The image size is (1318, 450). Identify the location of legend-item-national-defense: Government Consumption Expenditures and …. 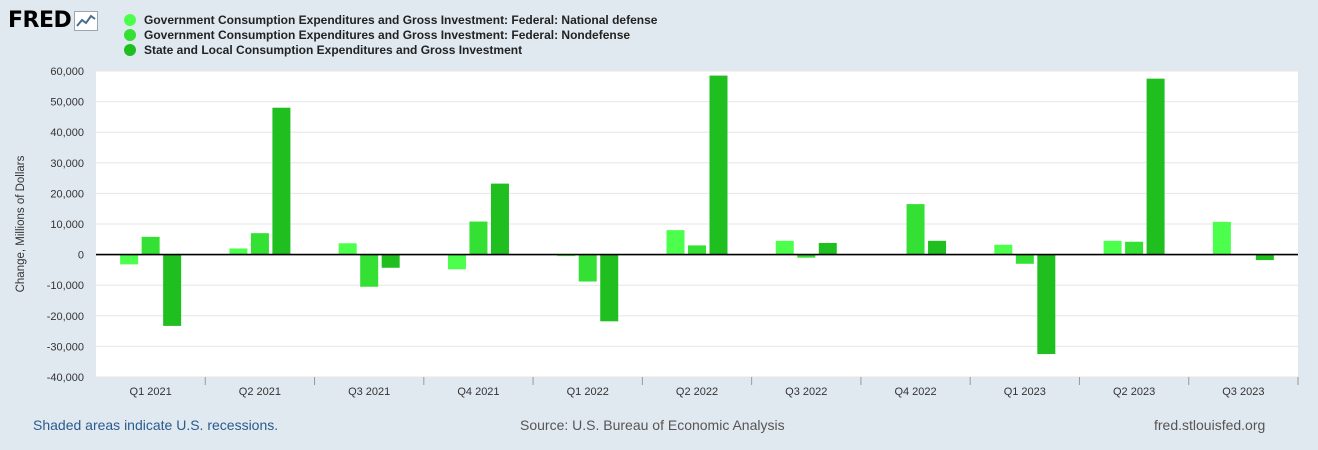
(390, 19).